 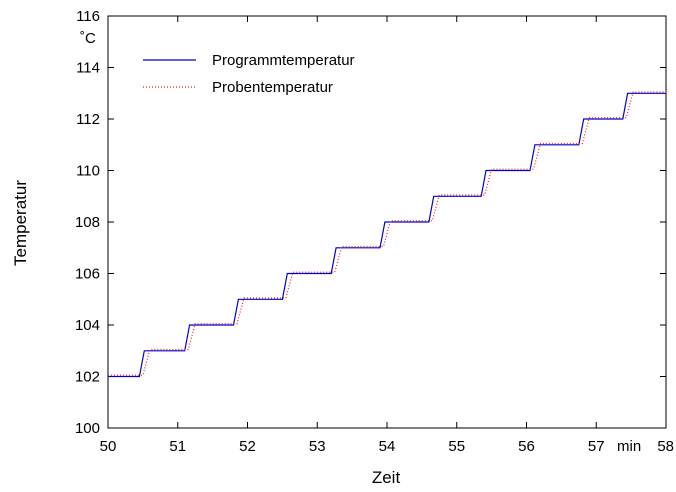 What do you see at coordinates (88, 68) in the screenshot?
I see `y-tick-label: 114` at bounding box center [88, 68].